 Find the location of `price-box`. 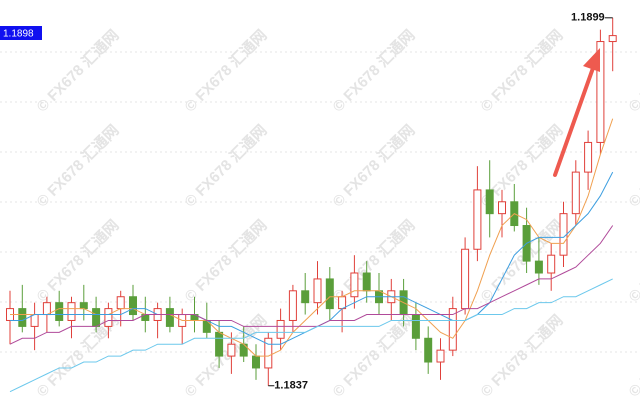

price-box is located at coordinates (21, 33).